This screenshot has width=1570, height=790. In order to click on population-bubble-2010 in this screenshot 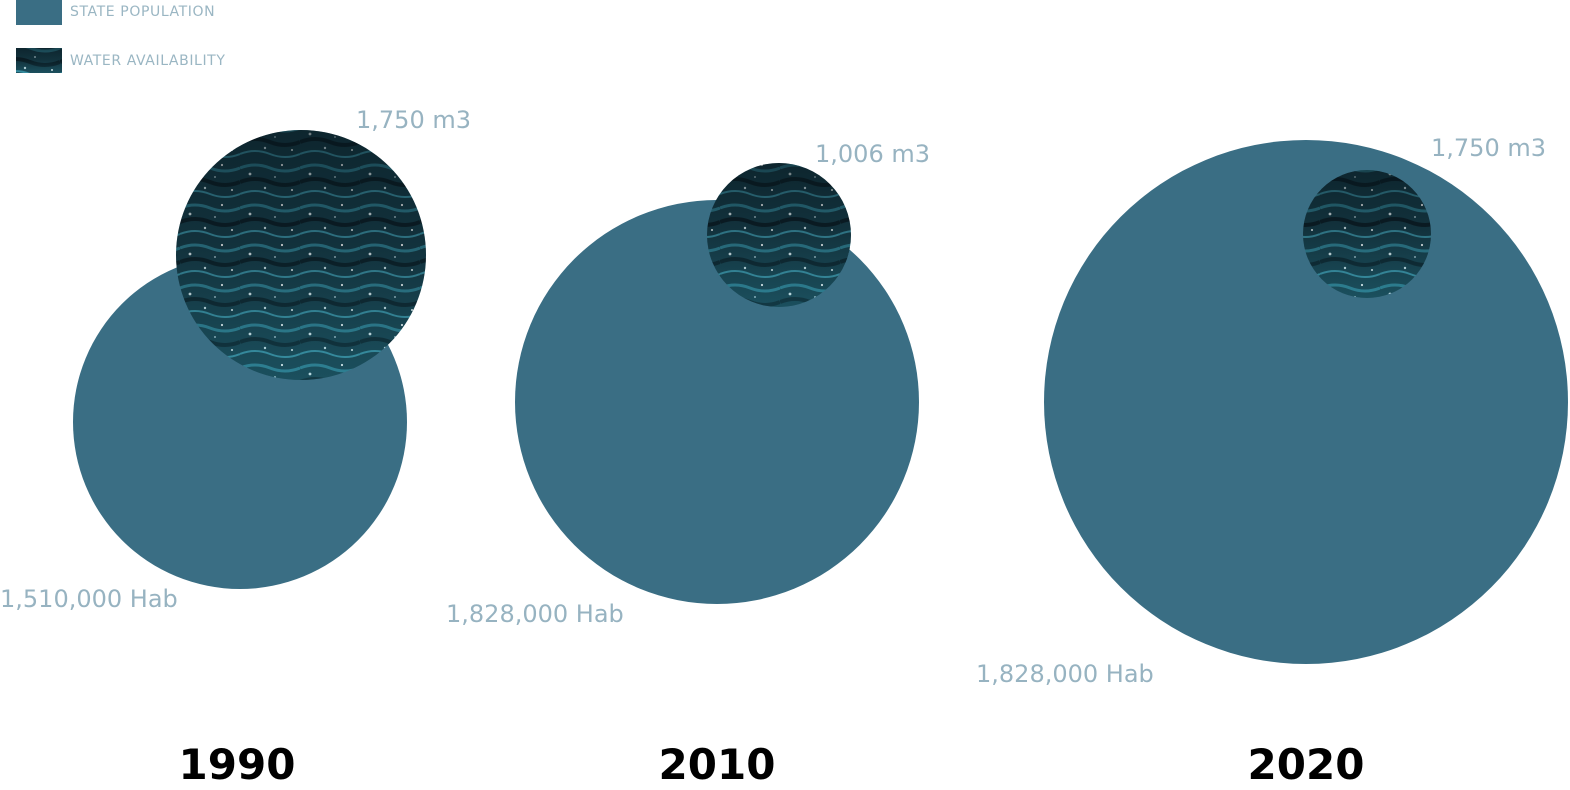, I will do `click(717, 402)`.